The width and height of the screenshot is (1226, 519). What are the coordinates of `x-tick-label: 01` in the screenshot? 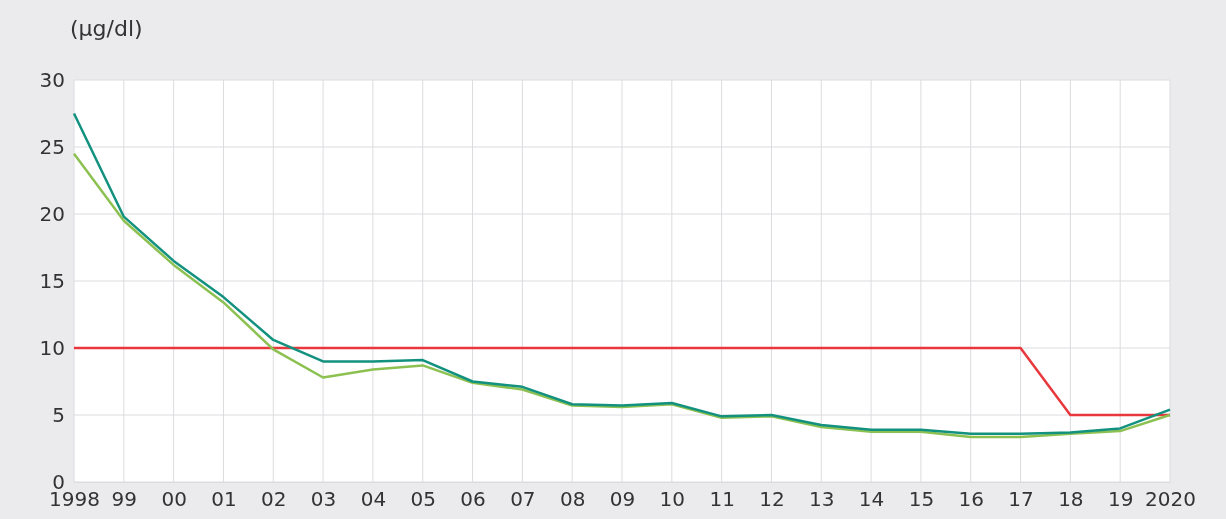 It's located at (224, 499).